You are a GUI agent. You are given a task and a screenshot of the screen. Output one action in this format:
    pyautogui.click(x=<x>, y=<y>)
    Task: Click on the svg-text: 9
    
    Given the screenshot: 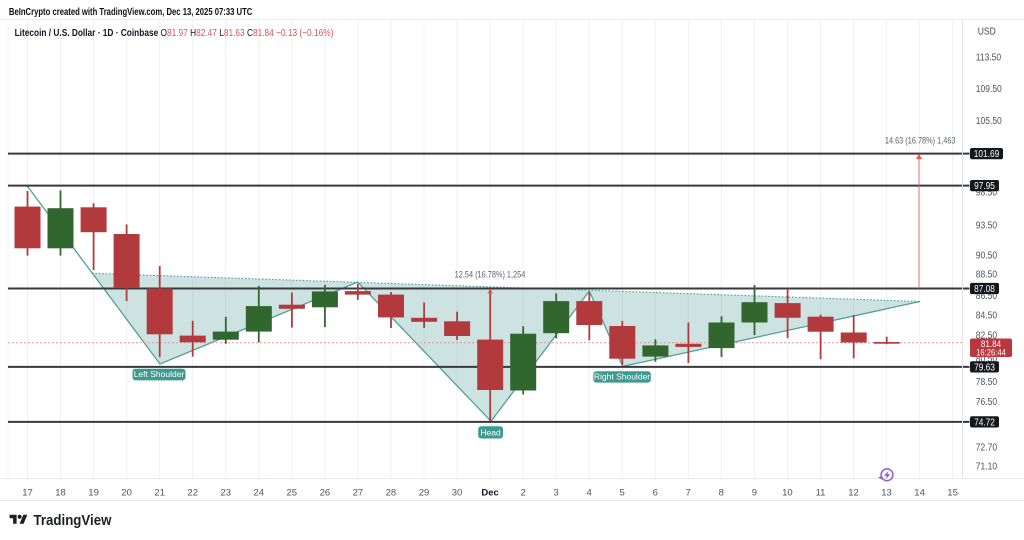 What is the action you would take?
    pyautogui.click(x=754, y=492)
    